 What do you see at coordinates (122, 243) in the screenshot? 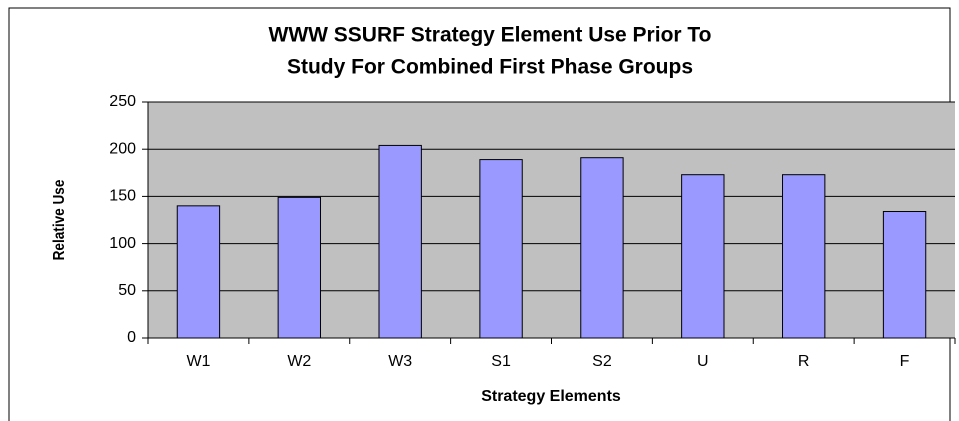
I see `y-tick-label: 100` at bounding box center [122, 243].